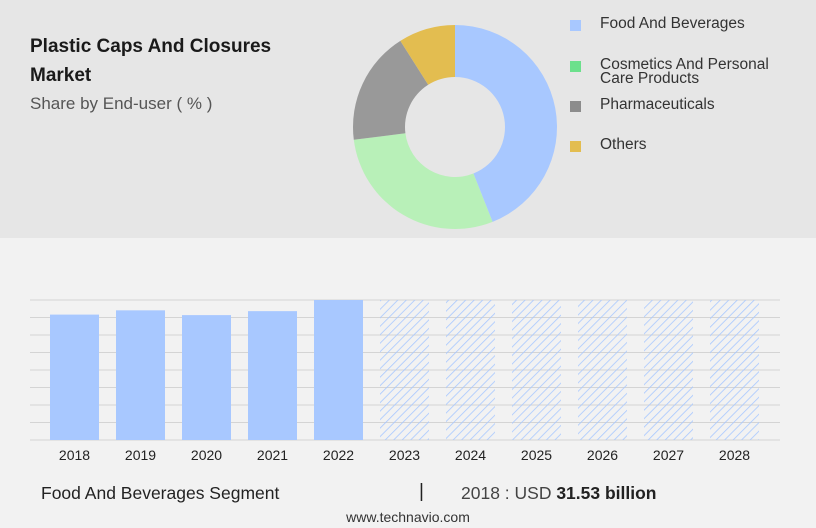 The image size is (816, 528). I want to click on legend-label: Food And Beverages, so click(672, 23).